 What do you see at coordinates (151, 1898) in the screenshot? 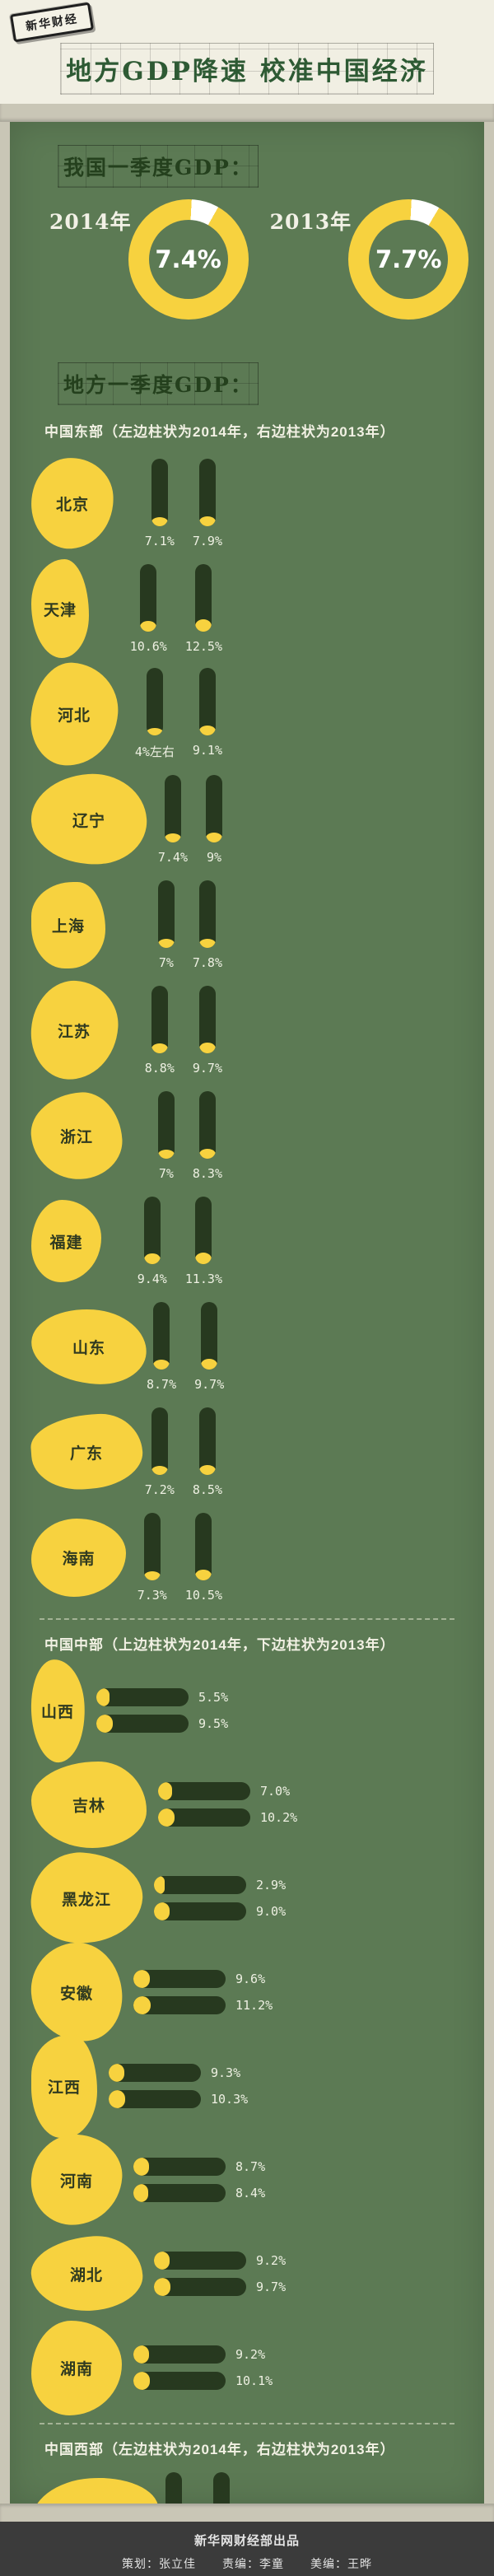
I see `province-cell: 黑龙江 2.9% 9.0%` at bounding box center [151, 1898].